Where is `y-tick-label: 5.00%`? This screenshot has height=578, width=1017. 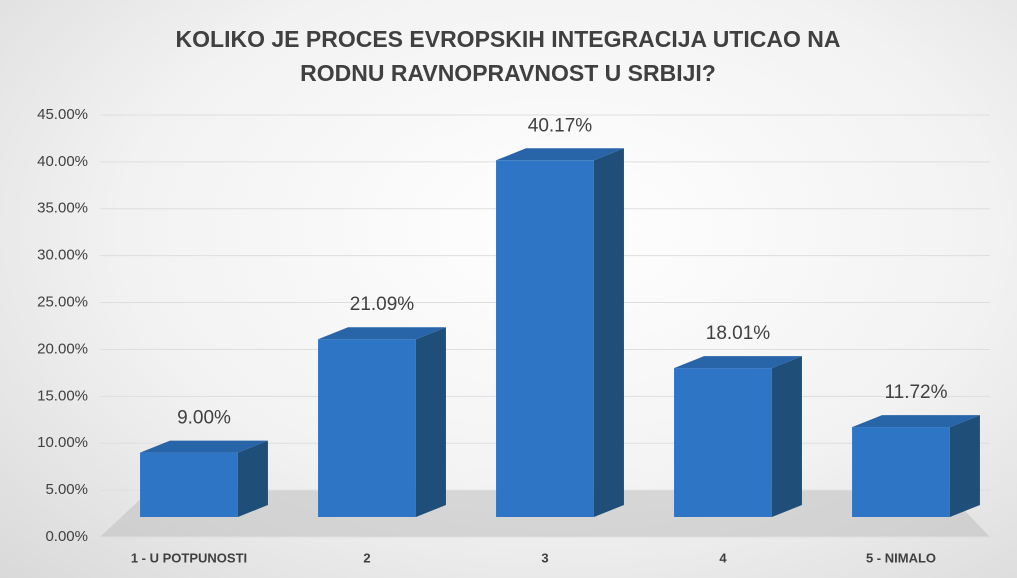
y-tick-label: 5.00% is located at coordinates (66, 489).